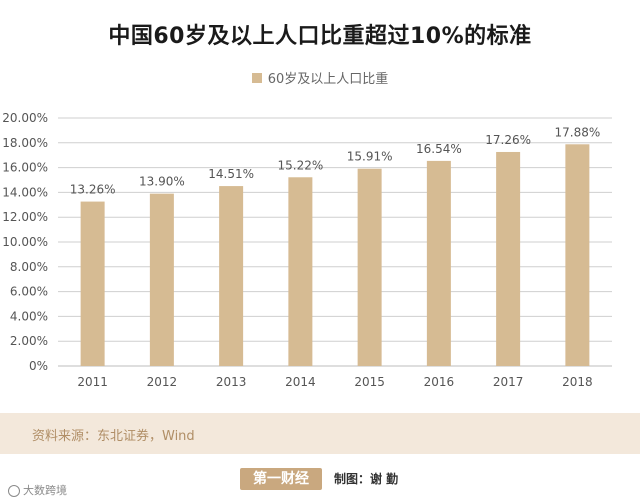 The height and width of the screenshot is (502, 640). I want to click on y-tick-label: 18.00%, so click(25, 143).